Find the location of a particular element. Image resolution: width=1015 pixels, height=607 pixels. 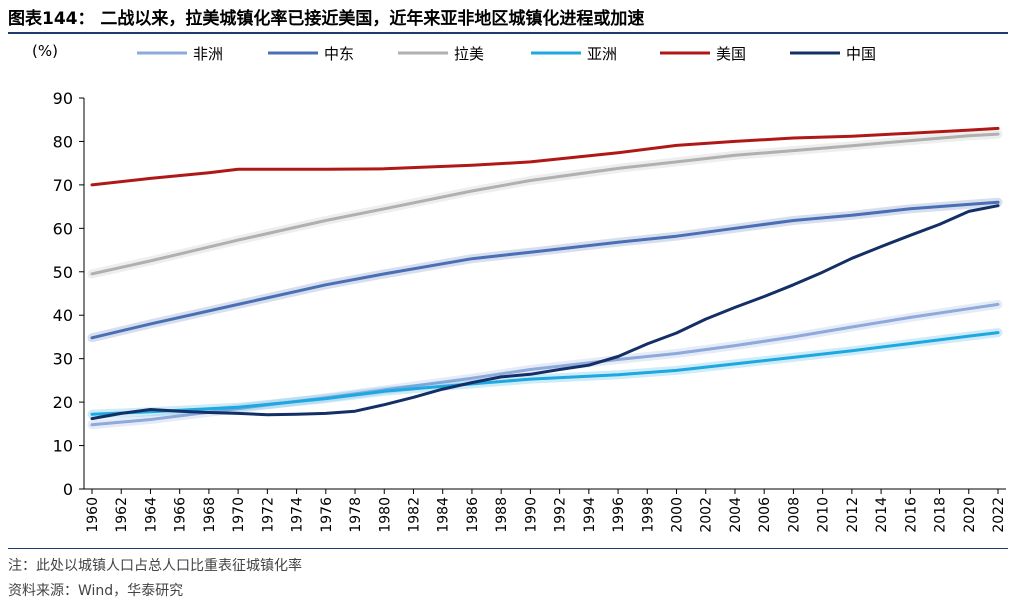

y-tick-label: 30 is located at coordinates (63, 359).